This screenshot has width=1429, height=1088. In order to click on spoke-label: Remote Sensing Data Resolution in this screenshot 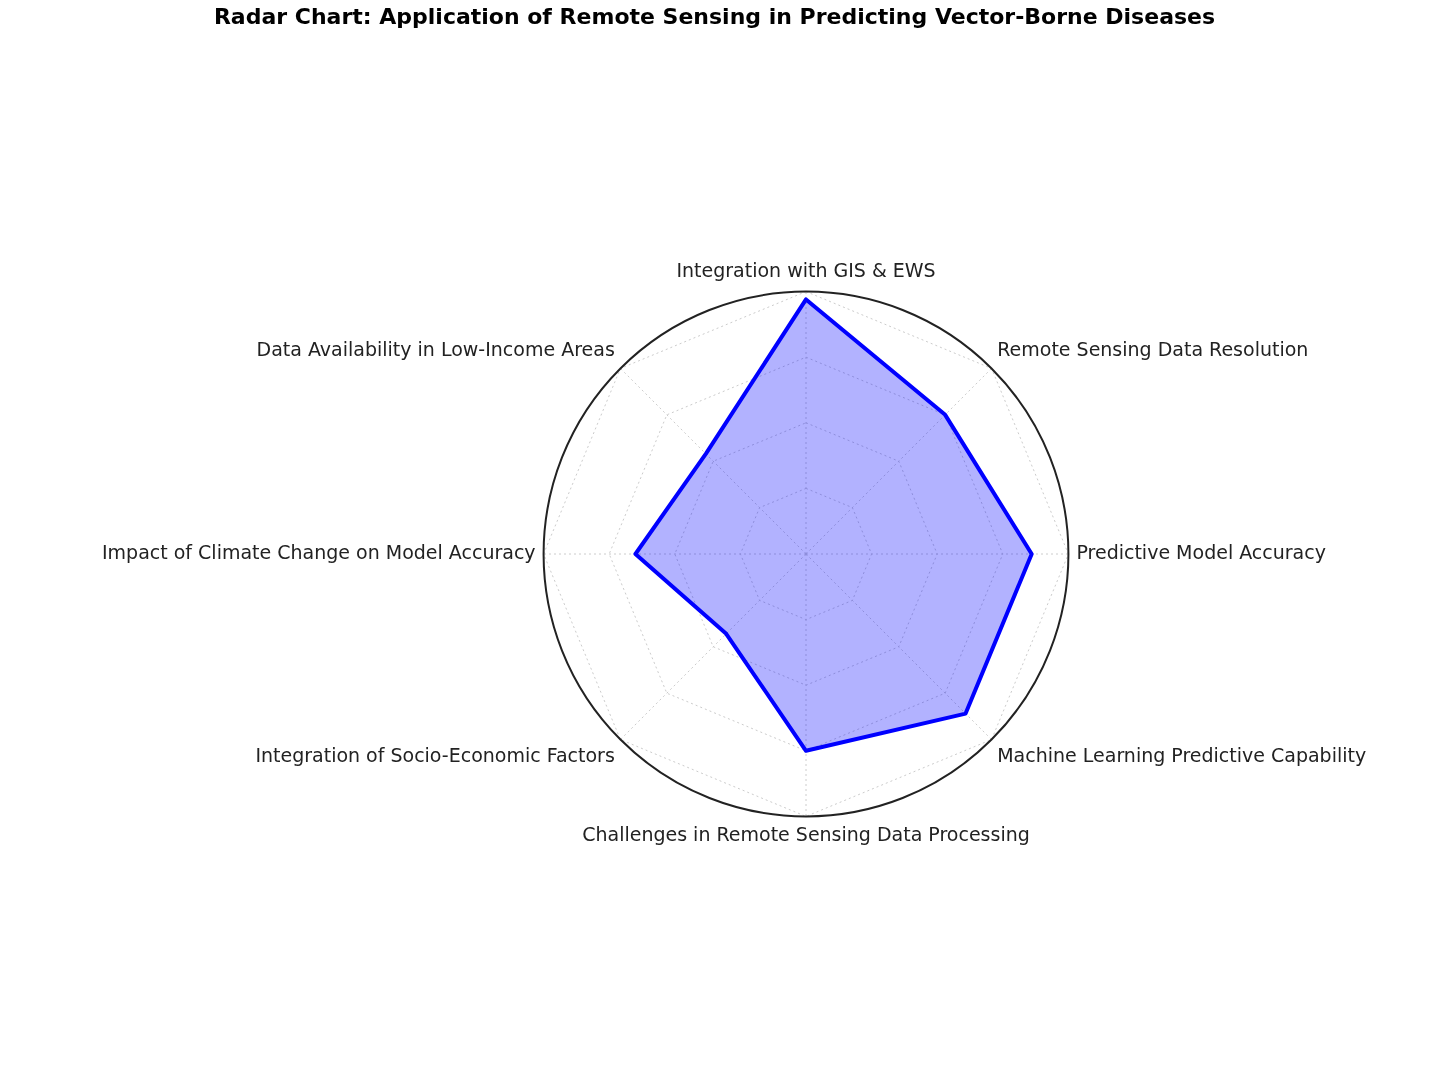, I will do `click(1153, 349)`.